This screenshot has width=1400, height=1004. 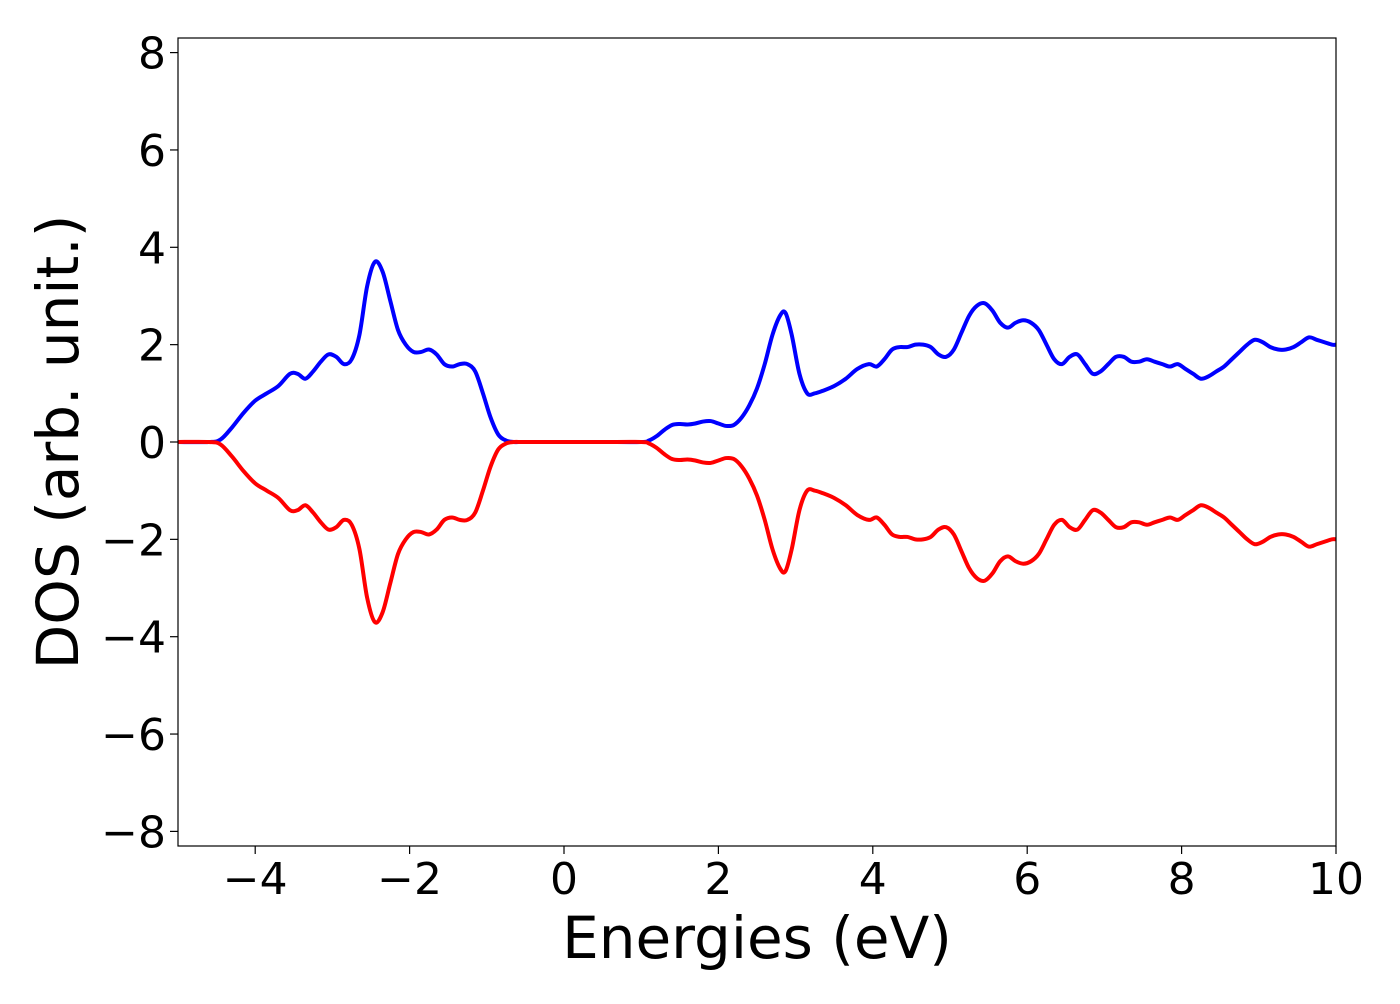 I want to click on x-tick-label: −2, so click(x=409, y=879).